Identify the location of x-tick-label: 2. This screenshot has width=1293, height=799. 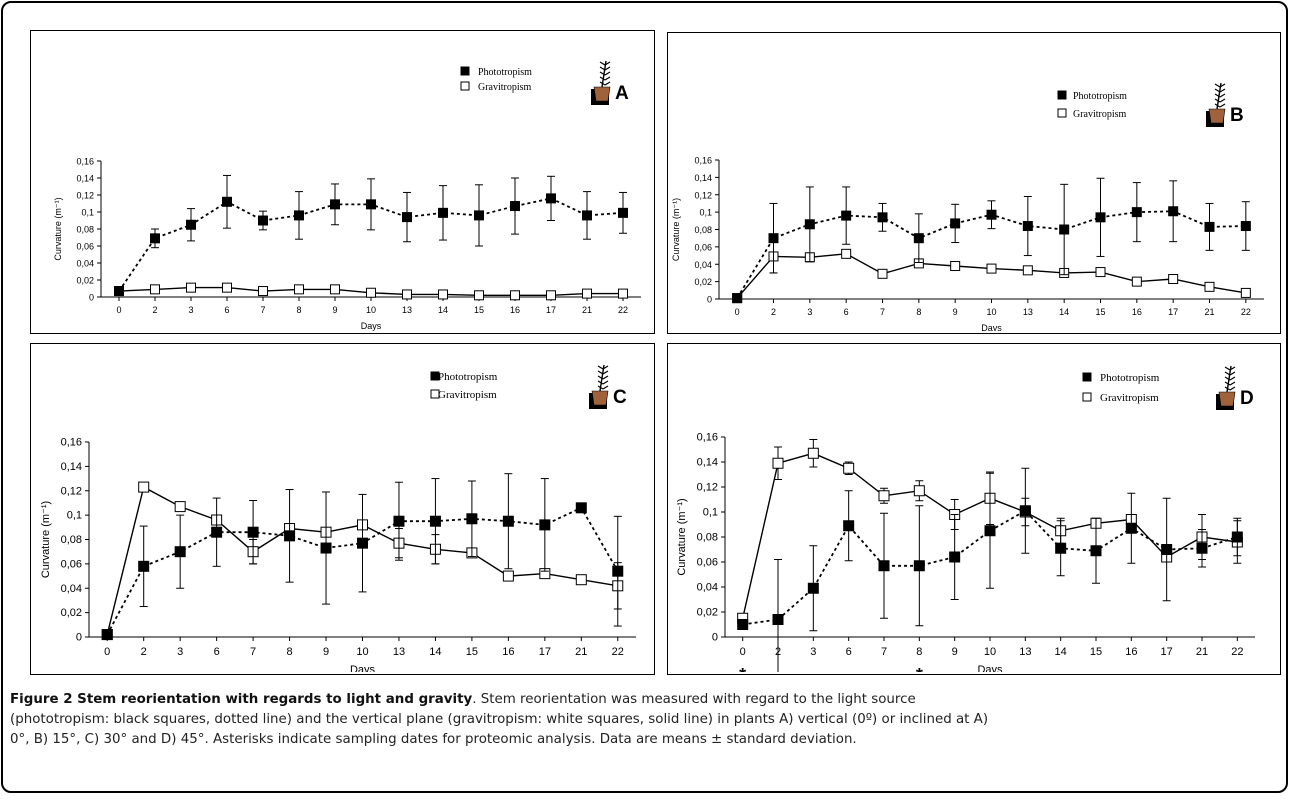
(773, 312).